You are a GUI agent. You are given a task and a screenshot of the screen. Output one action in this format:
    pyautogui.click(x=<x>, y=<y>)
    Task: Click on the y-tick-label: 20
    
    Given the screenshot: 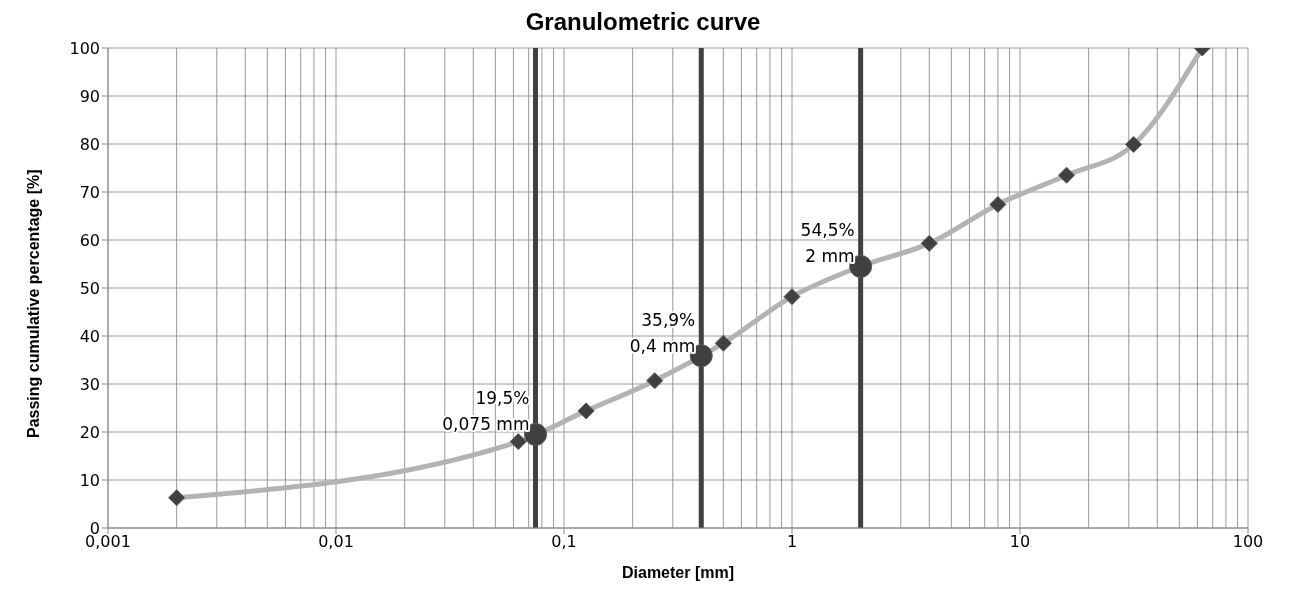 What is the action you would take?
    pyautogui.click(x=89, y=432)
    